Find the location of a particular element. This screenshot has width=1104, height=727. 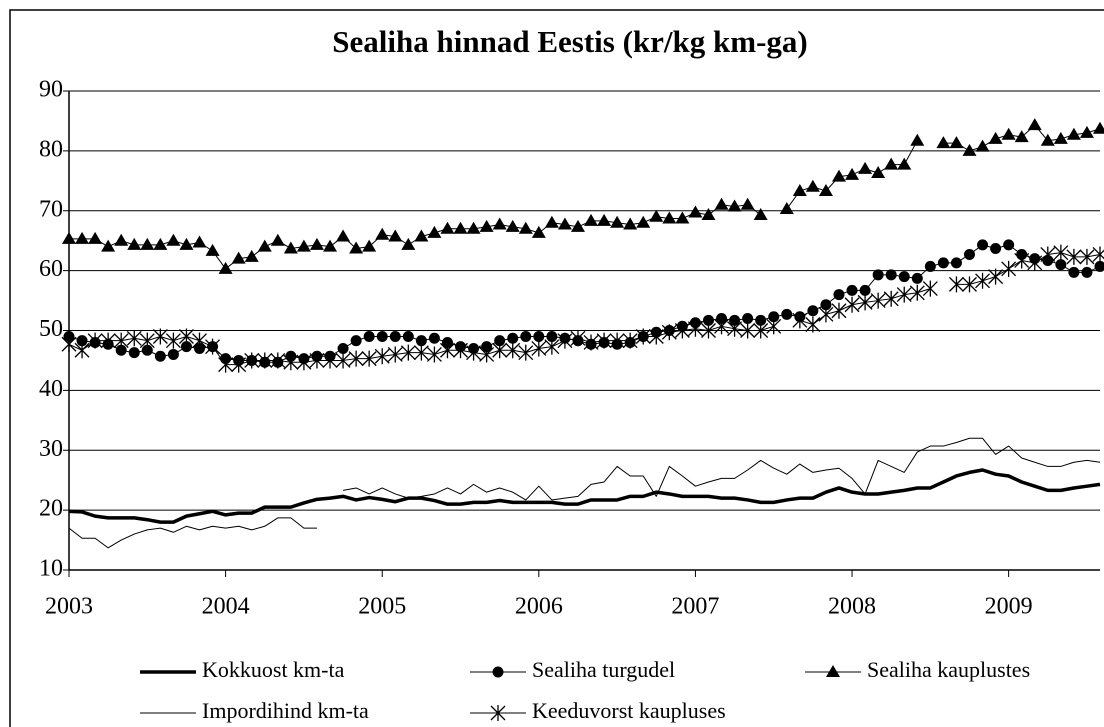

y-tick-label: 20 is located at coordinates (51, 509).